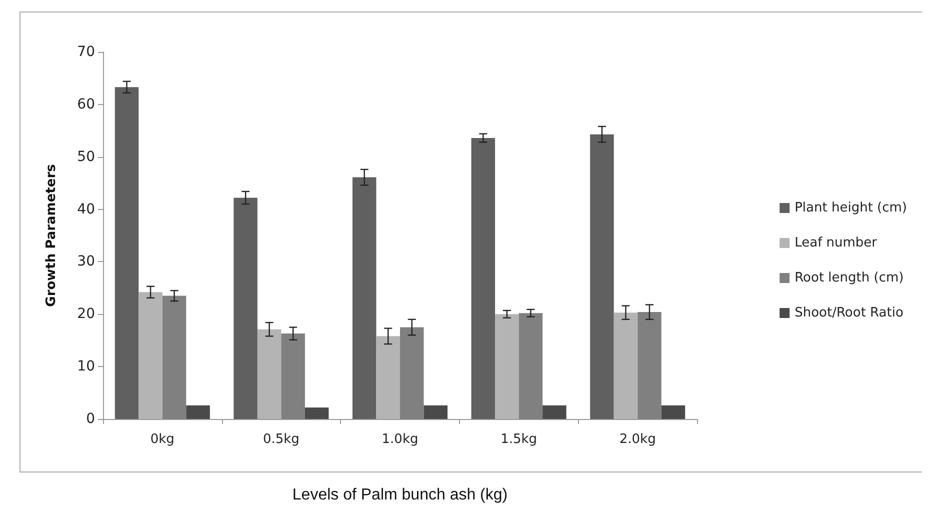 Image resolution: width=930 pixels, height=521 pixels. What do you see at coordinates (86, 314) in the screenshot?
I see `y-tick-label: 20` at bounding box center [86, 314].